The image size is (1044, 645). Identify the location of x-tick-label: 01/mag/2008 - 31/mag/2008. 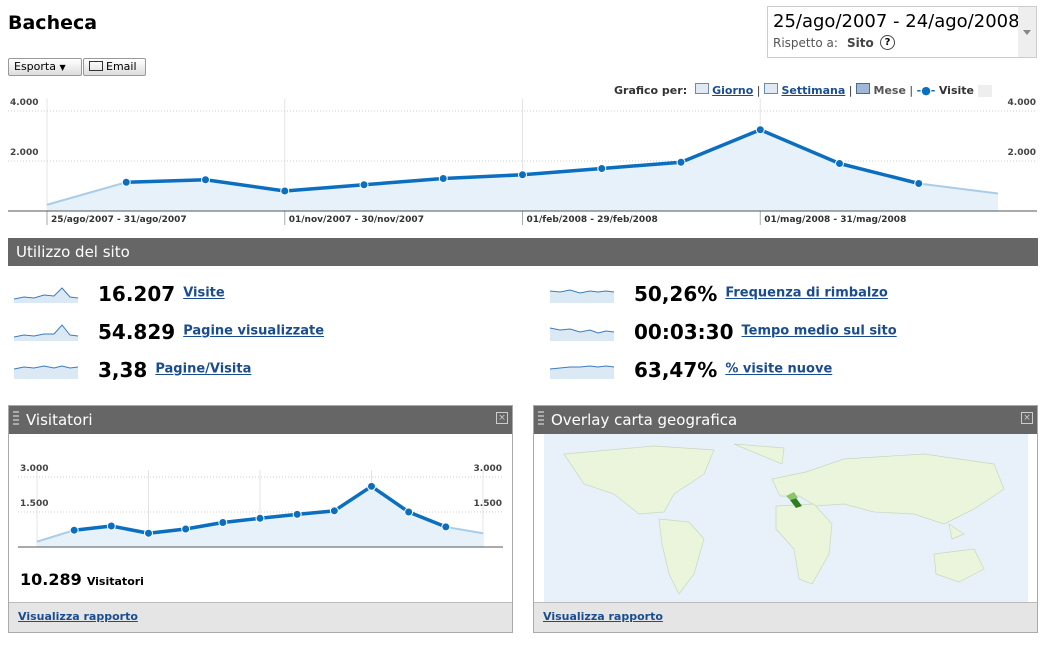
(835, 220).